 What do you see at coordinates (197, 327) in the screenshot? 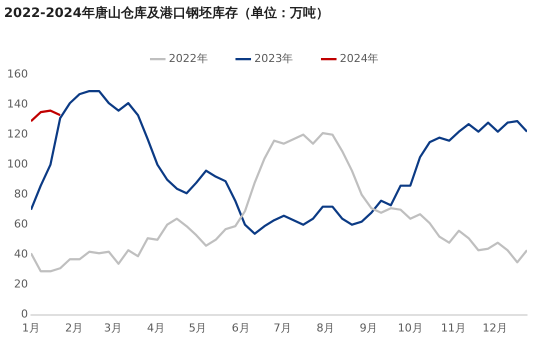
I see `x-tick-label: 5月` at bounding box center [197, 327].